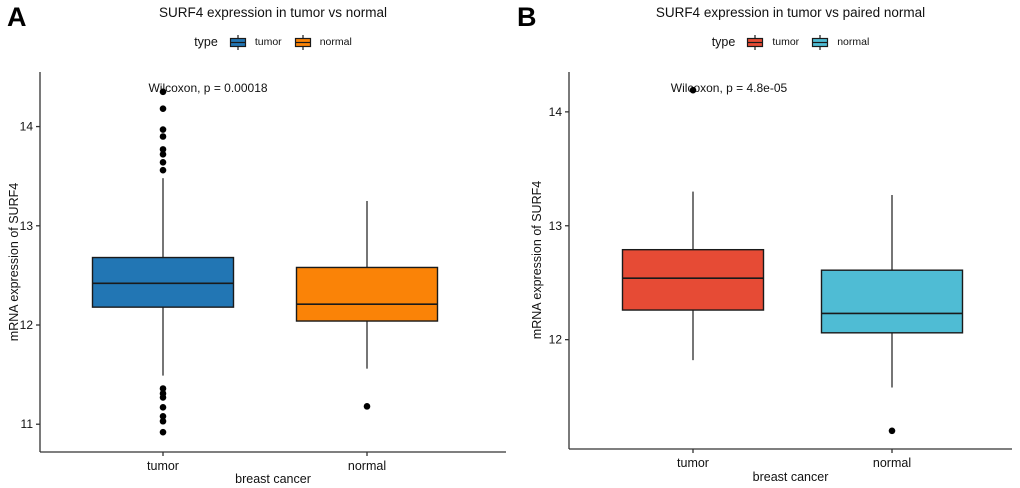 This screenshot has width=1020, height=488. I want to click on panel-label-b: B, so click(527, 17).